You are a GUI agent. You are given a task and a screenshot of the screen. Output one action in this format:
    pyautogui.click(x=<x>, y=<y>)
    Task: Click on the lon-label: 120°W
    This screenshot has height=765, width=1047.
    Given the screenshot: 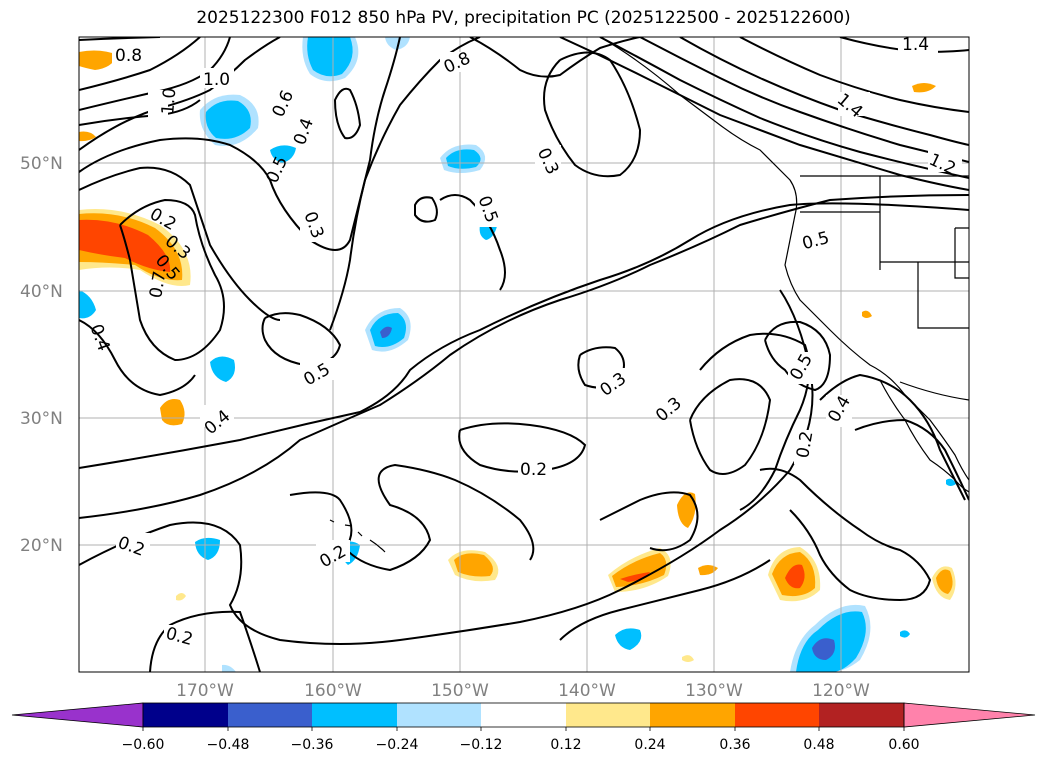 What is the action you would take?
    pyautogui.click(x=841, y=691)
    